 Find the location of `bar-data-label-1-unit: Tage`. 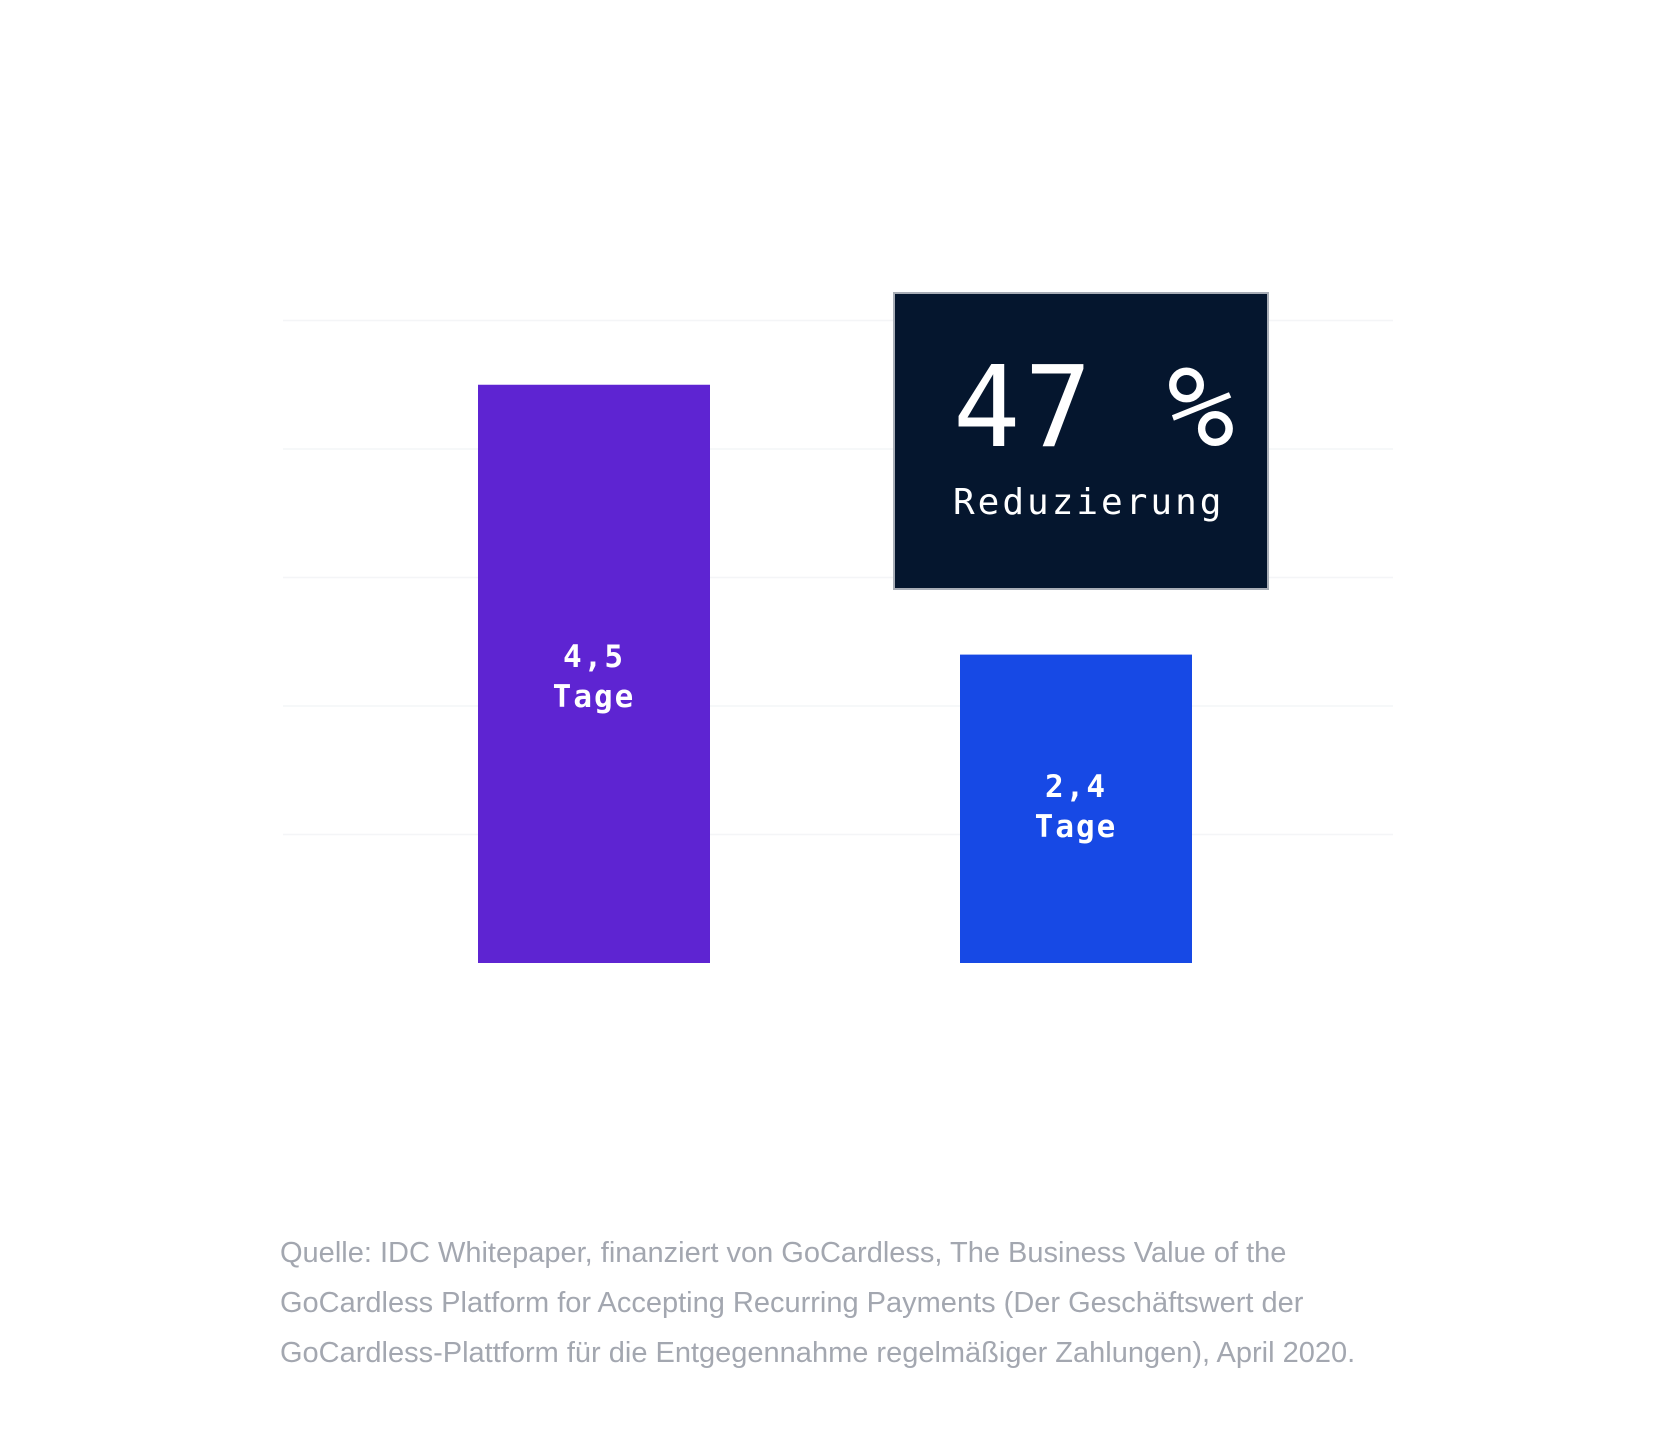

bar-data-label-1-unit: Tage is located at coordinates (594, 696).